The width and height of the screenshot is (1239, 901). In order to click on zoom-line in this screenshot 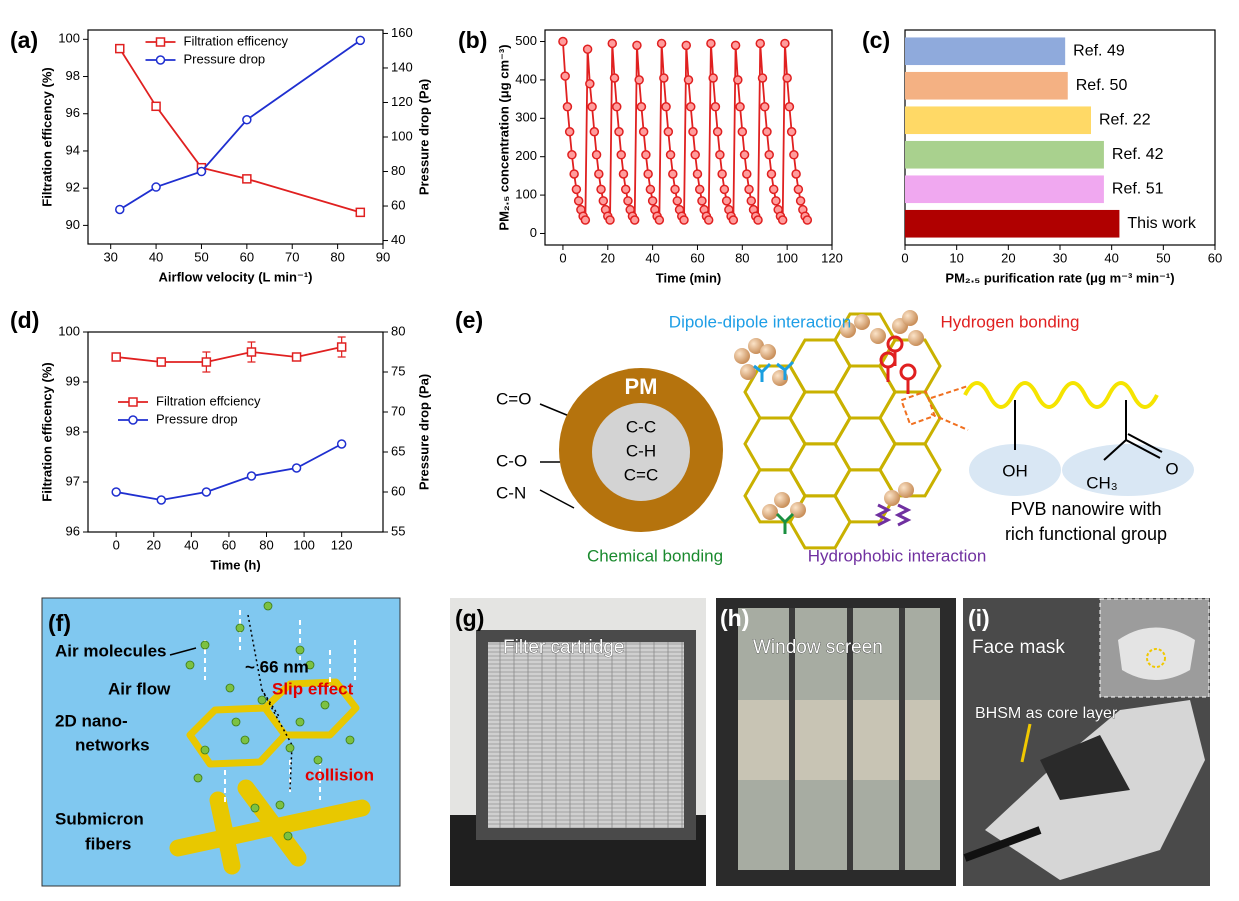, I will do `click(949, 408)`.